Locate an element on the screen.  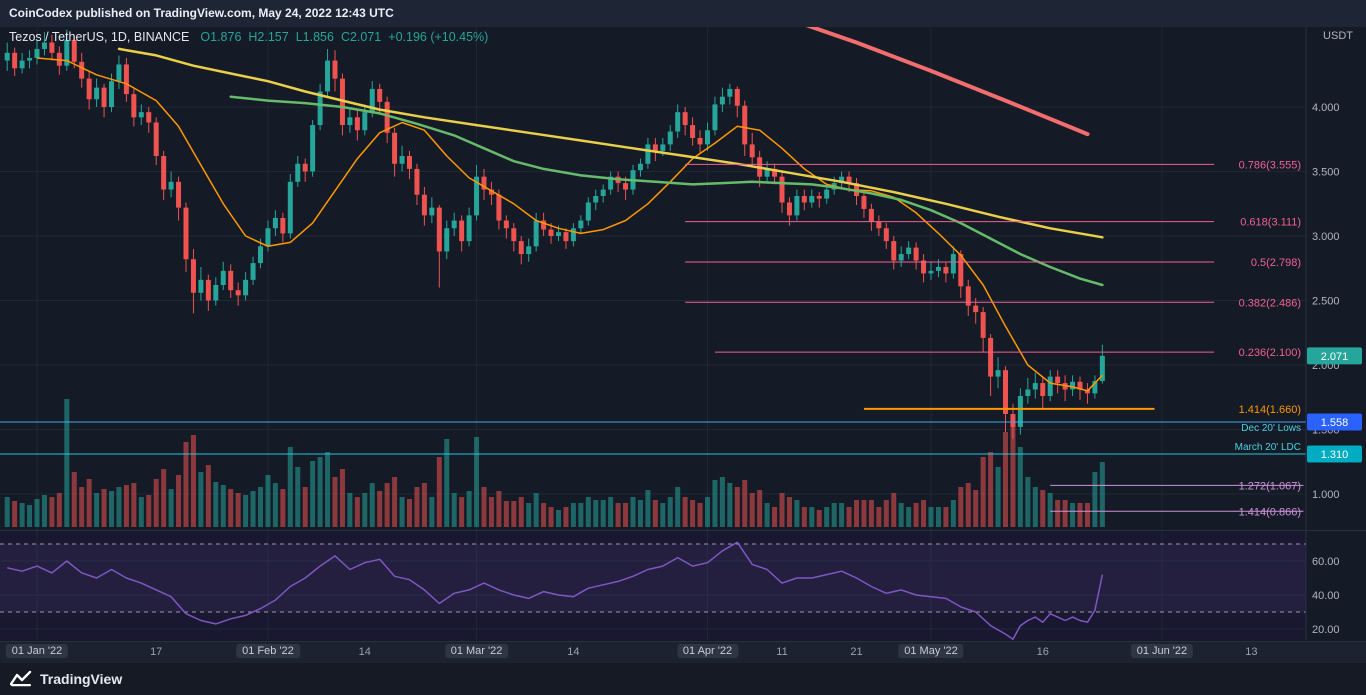
price-tag-label: 1.558 is located at coordinates (1335, 423).